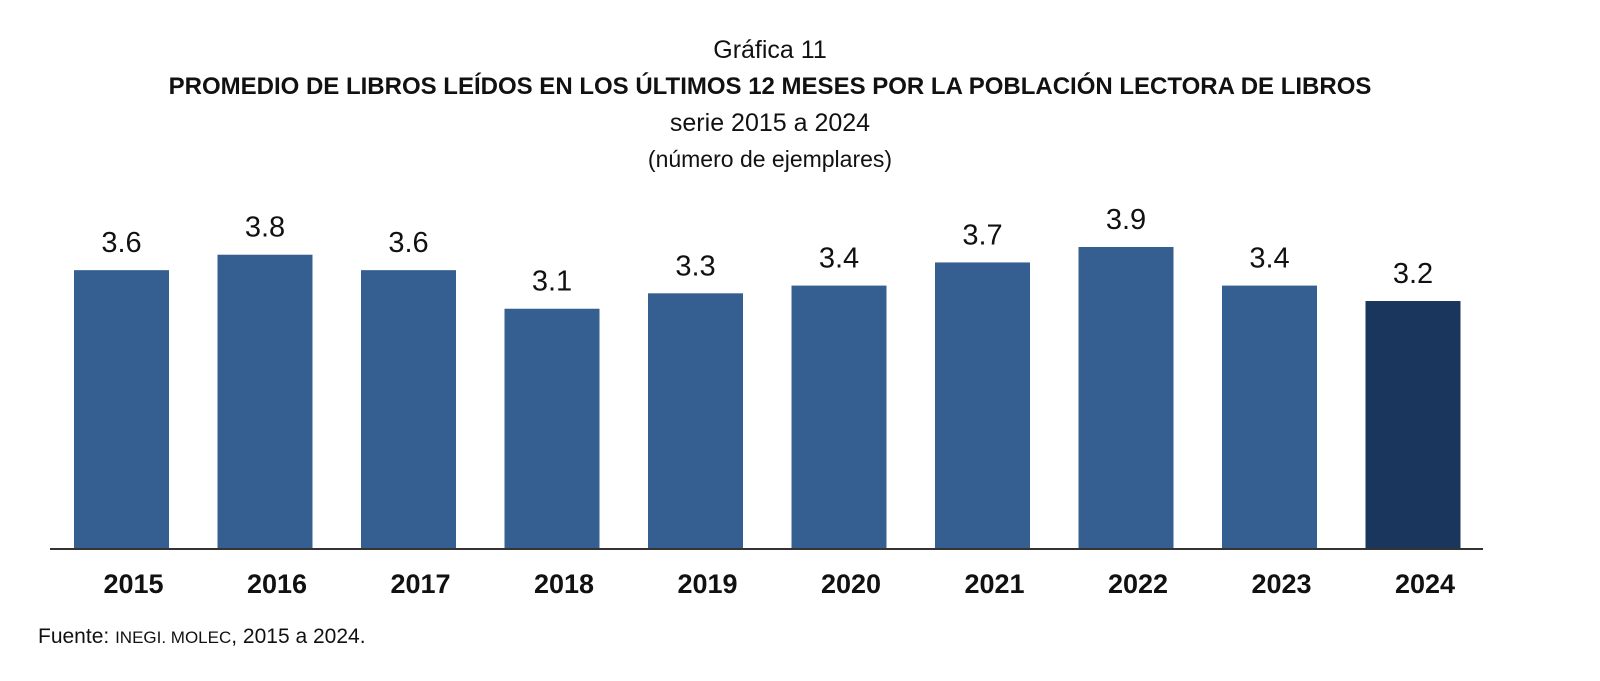 This screenshot has height=681, width=1600. Describe the element at coordinates (839, 259) in the screenshot. I see `value-label-2020: 3.4` at that location.